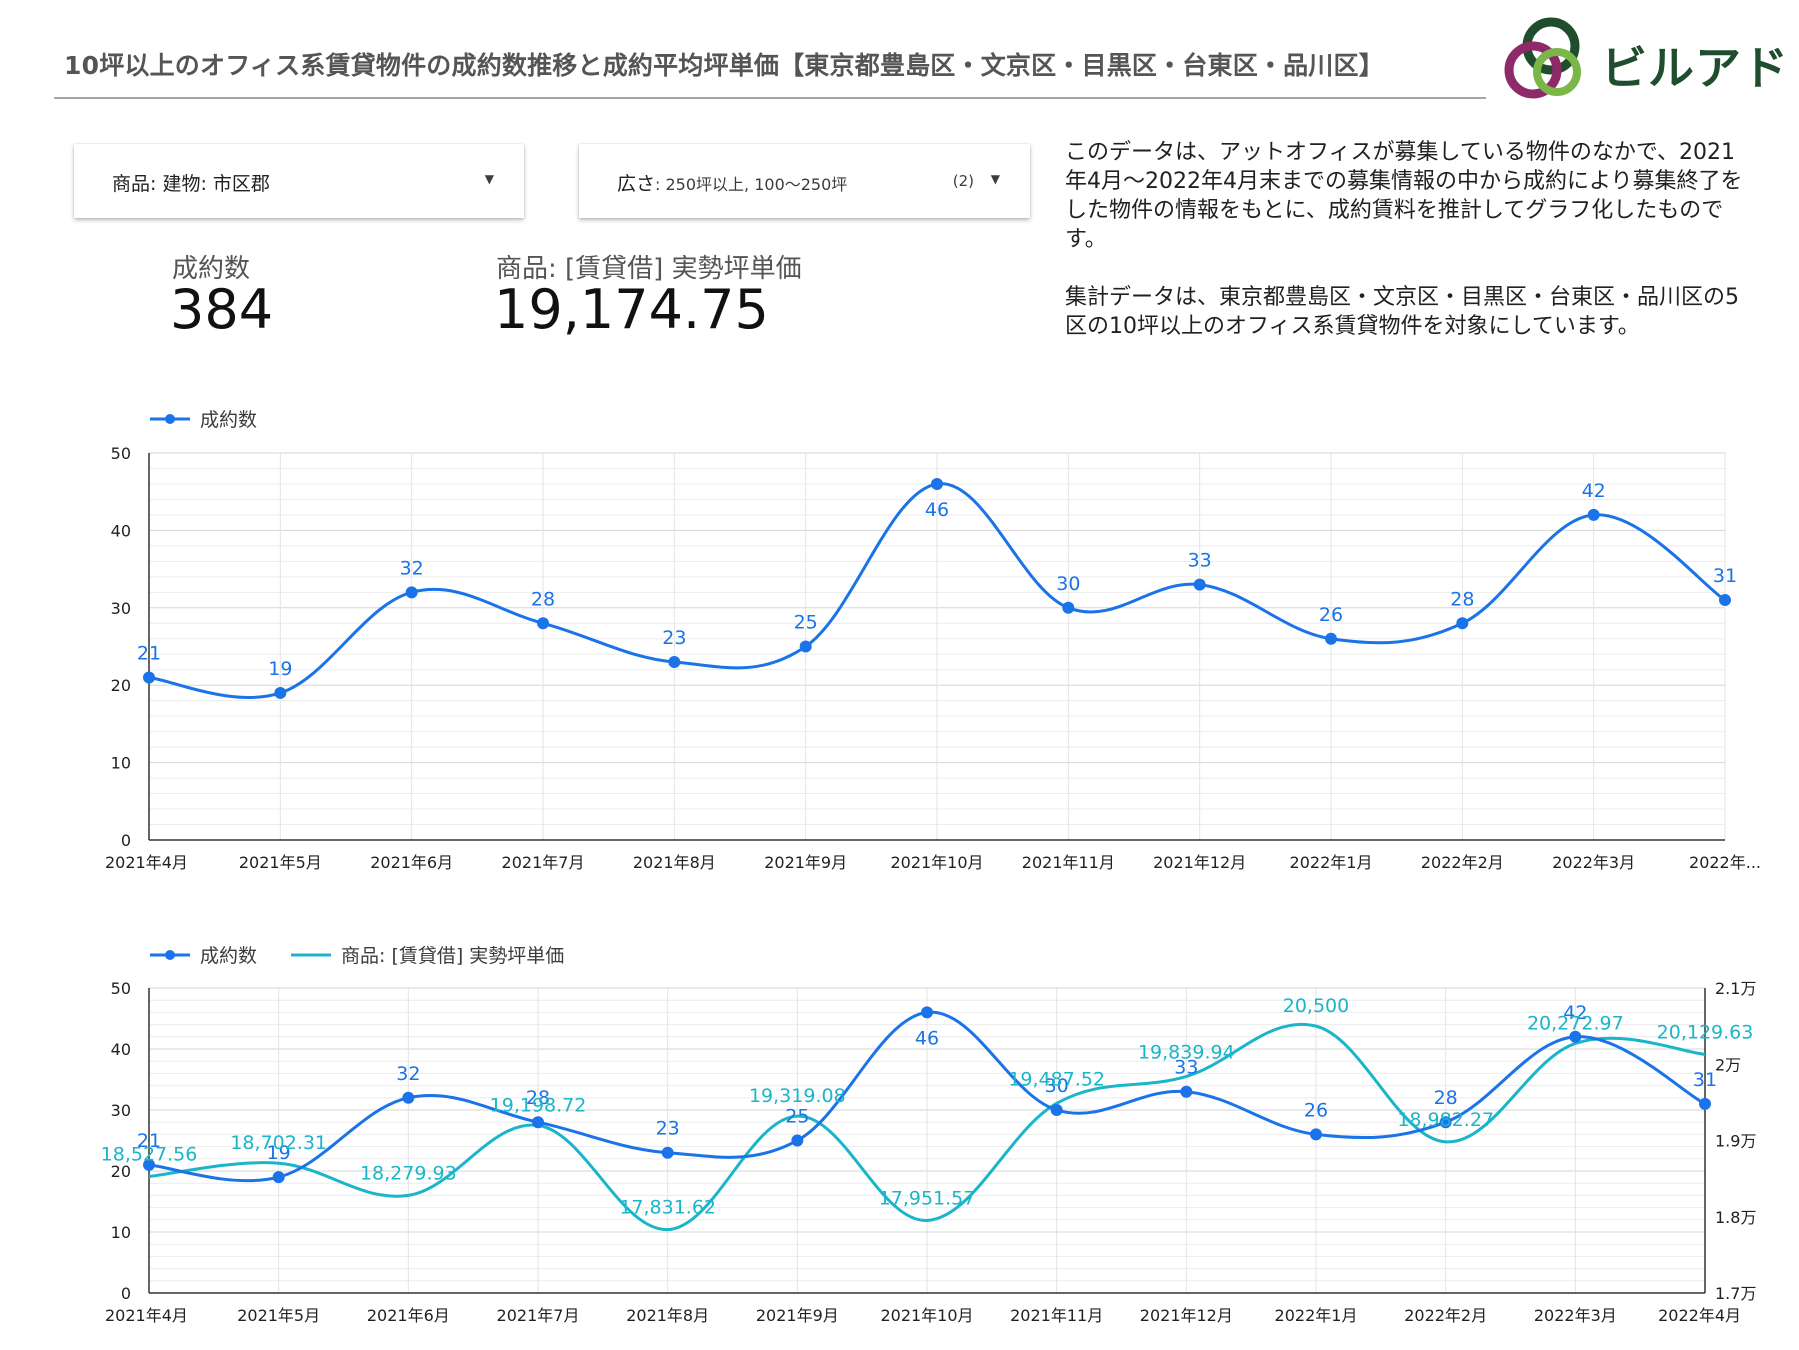  Describe the element at coordinates (1735, 1141) in the screenshot. I see `y2-tick-label: 1.9万` at that location.